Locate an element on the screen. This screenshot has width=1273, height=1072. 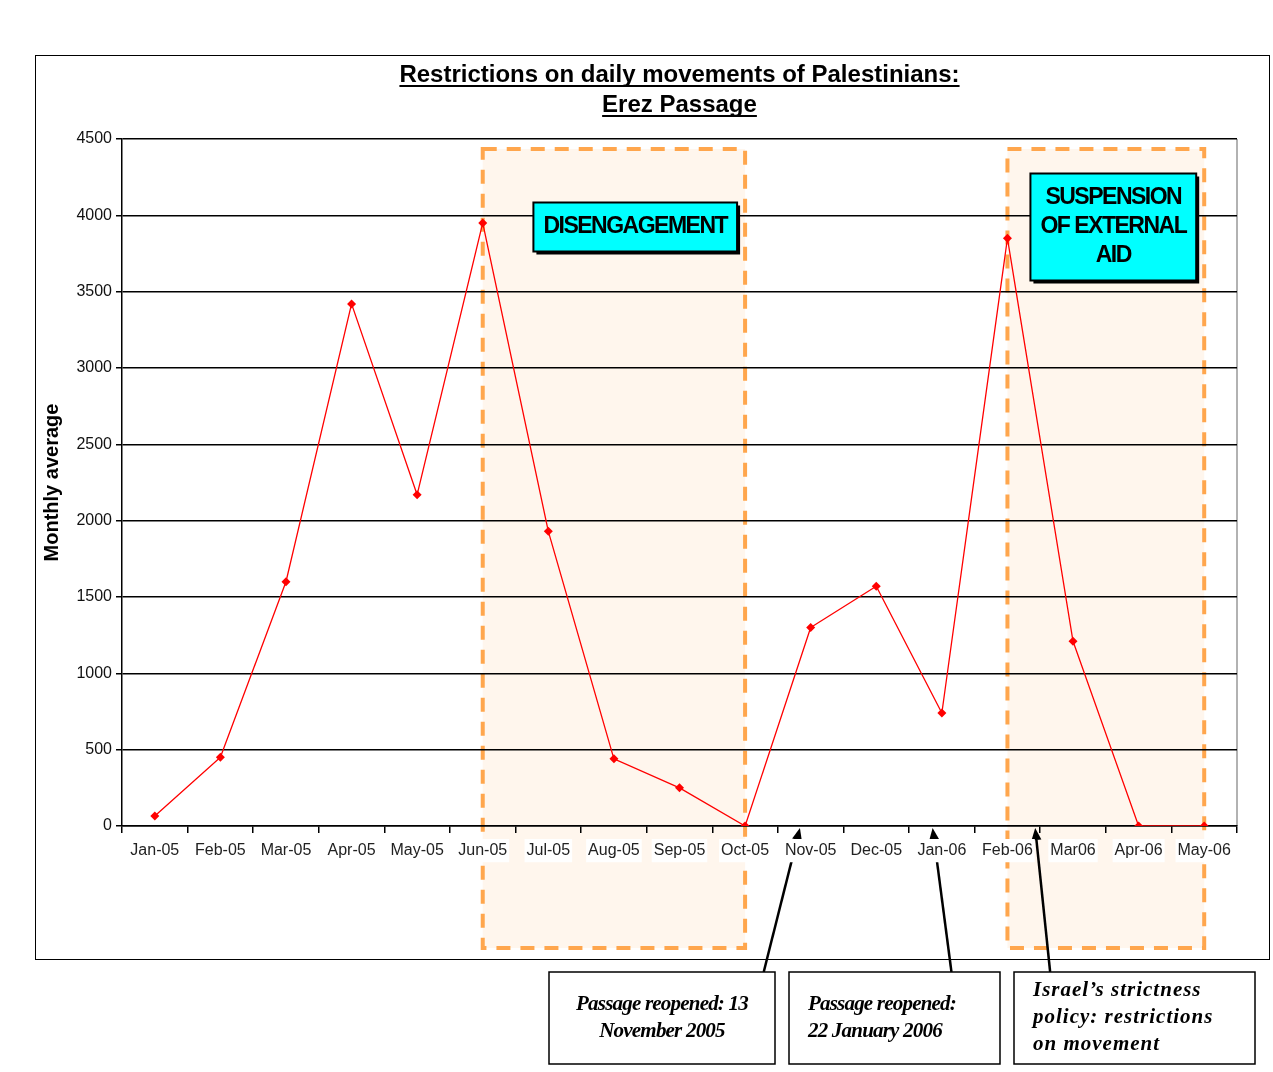
x-tick-label: Feb-06 is located at coordinates (1007, 850).